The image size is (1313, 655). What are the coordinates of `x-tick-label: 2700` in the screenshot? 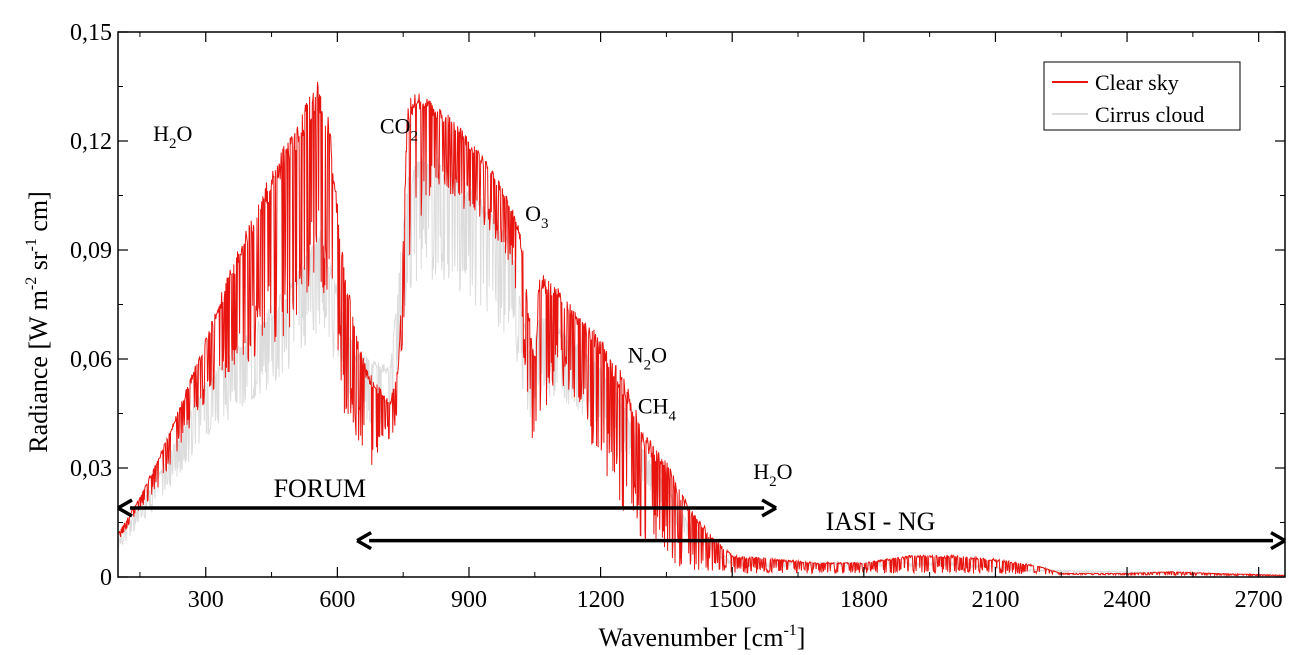 It's located at (1259, 600).